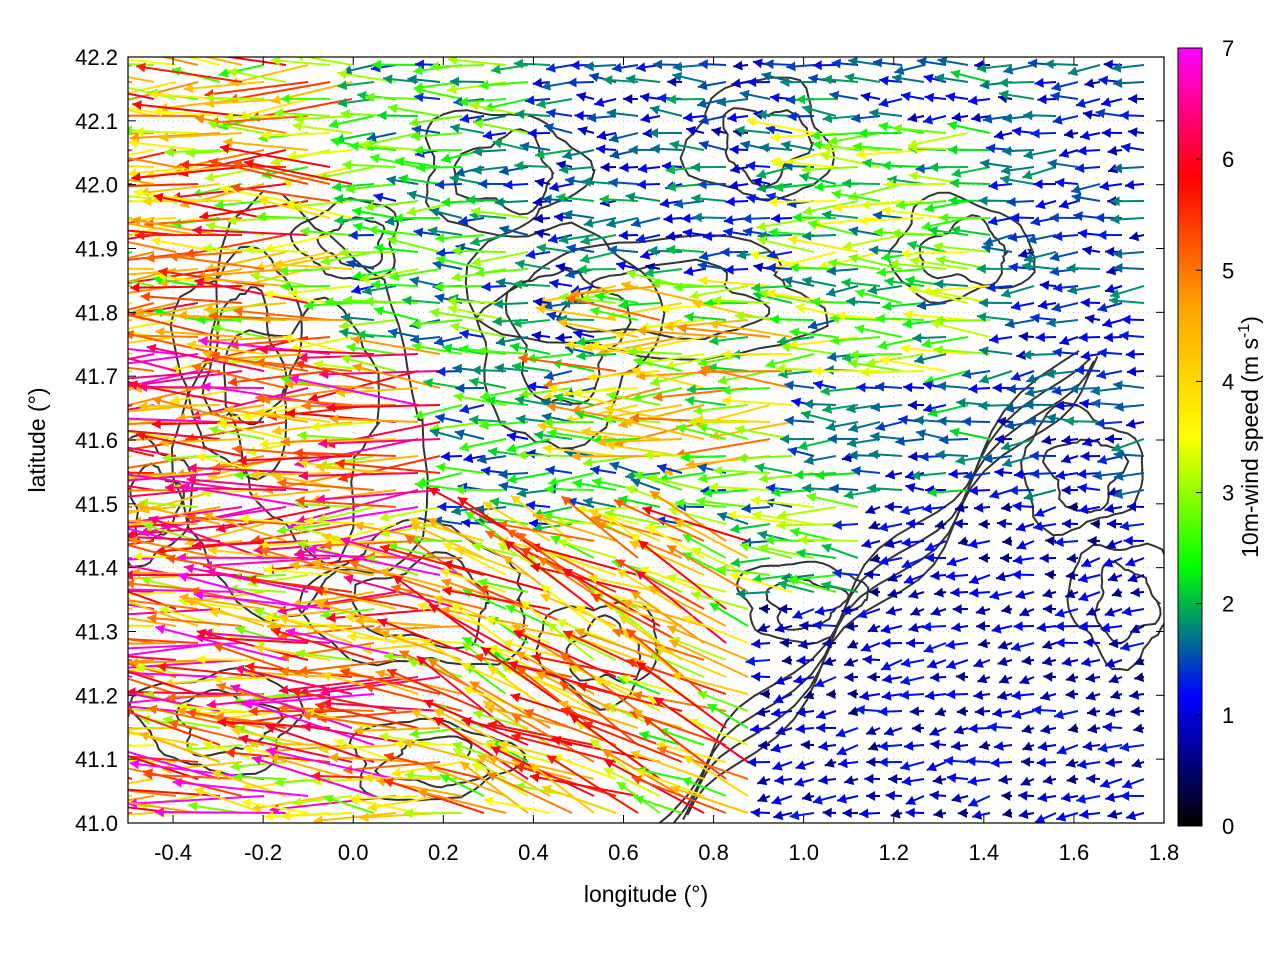 The image size is (1280, 960). What do you see at coordinates (96, 632) in the screenshot?
I see `y-tick-label: 41.3` at bounding box center [96, 632].